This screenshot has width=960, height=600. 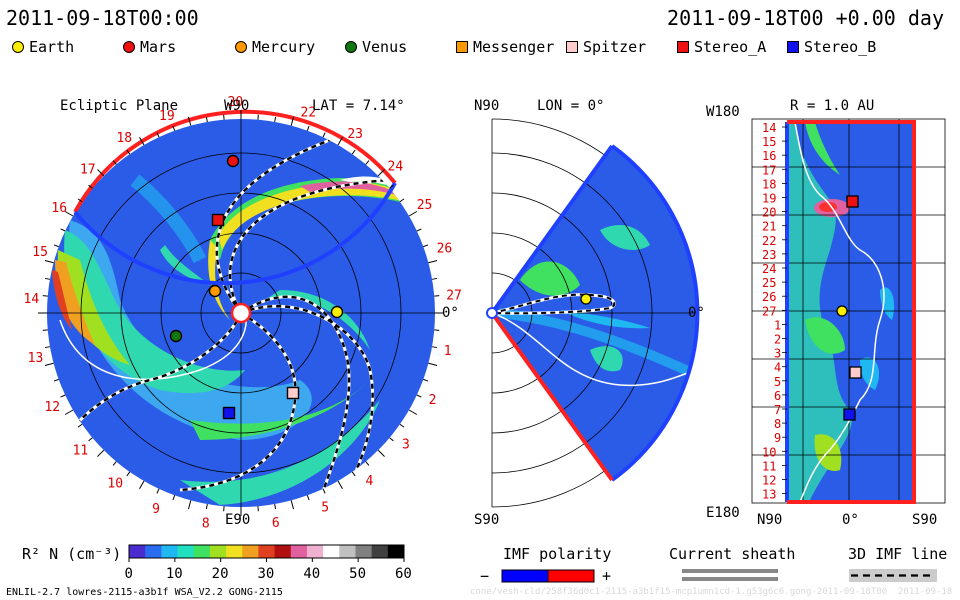 I want to click on mercury-marker-icon, so click(x=241, y=47).